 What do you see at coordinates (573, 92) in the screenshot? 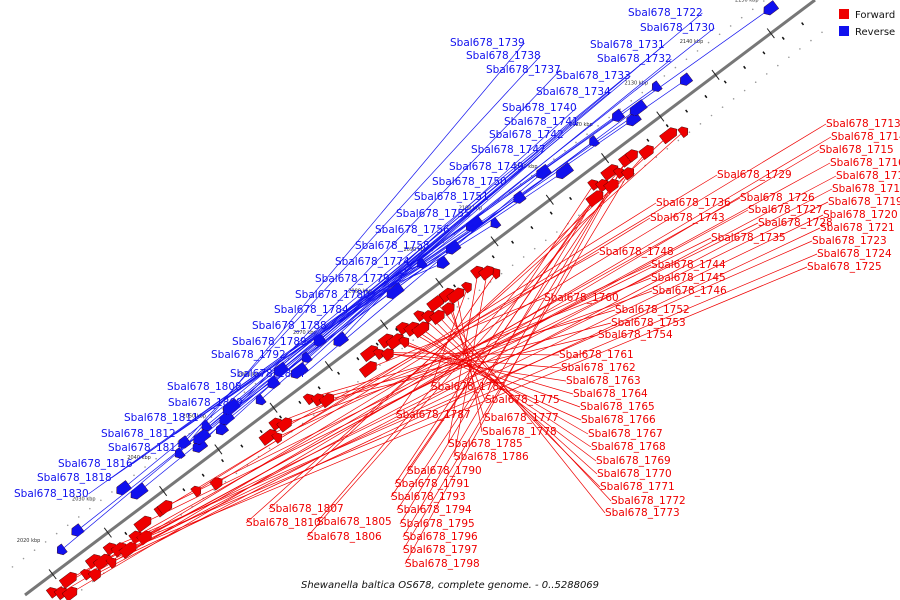
I see `reverse-gene-label: Sbal678_1734` at bounding box center [573, 92].